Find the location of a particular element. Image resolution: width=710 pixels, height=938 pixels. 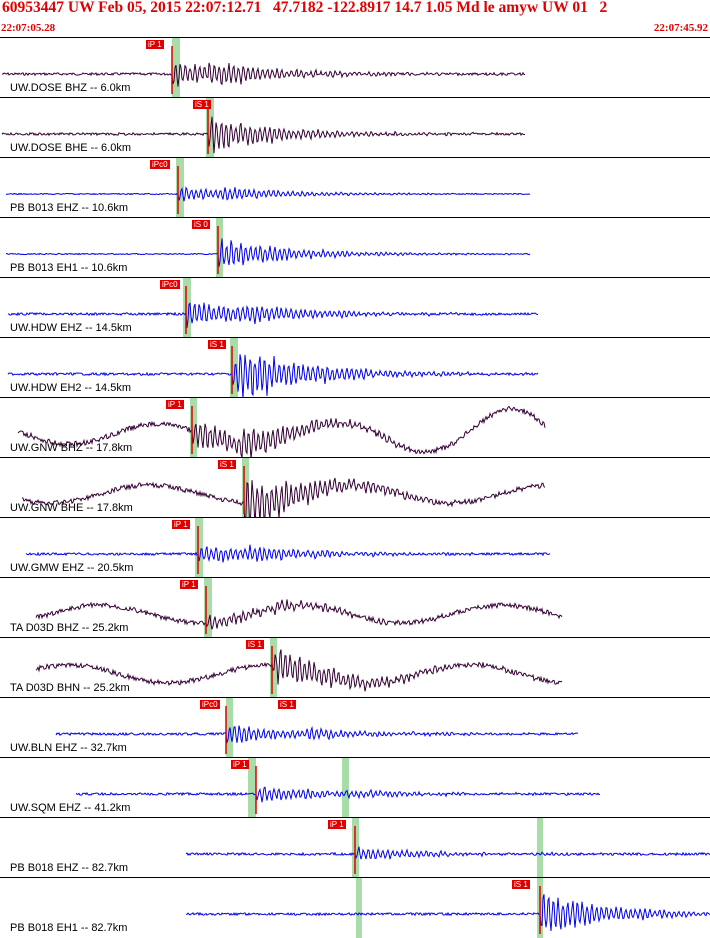

trace-panel: iP 1 UW.SQM EHZ -- 41.2km is located at coordinates (355, 787).